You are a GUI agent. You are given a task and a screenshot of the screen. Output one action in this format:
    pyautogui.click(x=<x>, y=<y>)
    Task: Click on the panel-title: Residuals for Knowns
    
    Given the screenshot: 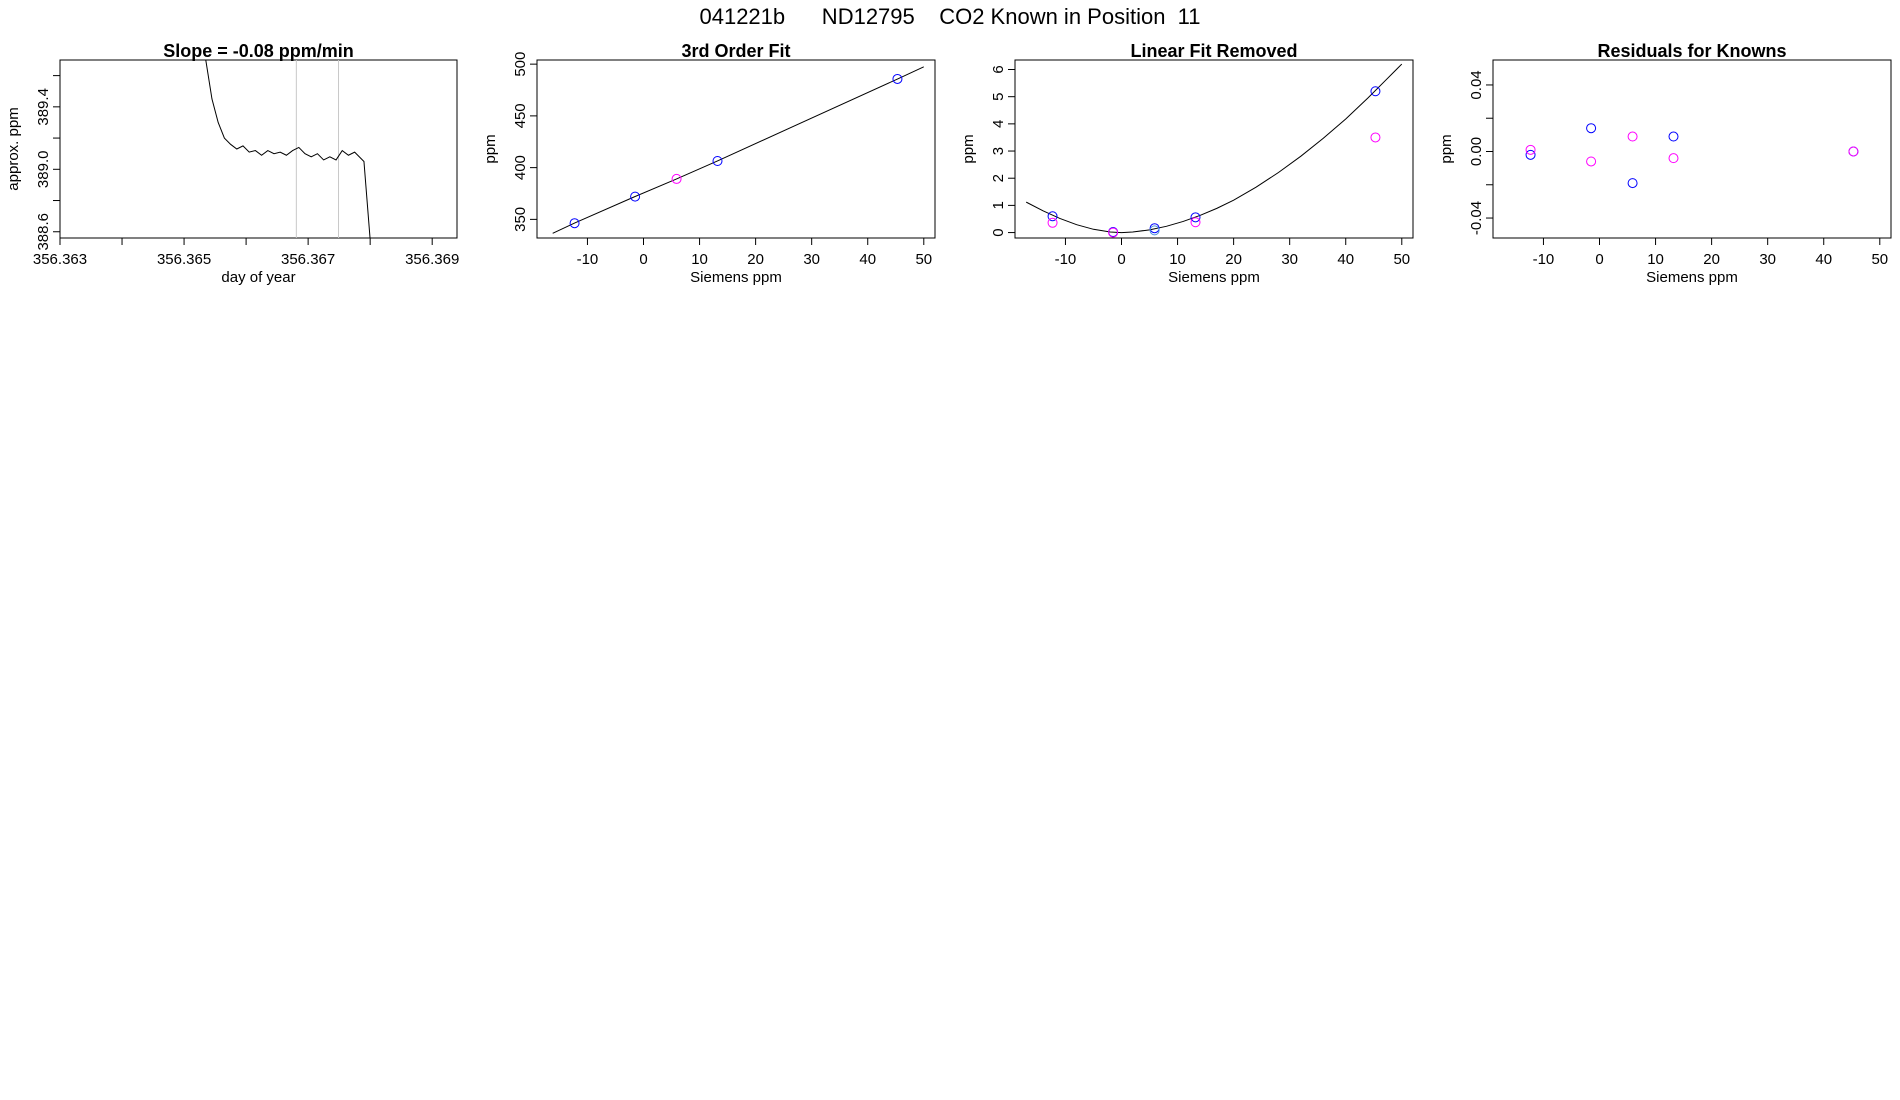 What is the action you would take?
    pyautogui.click(x=1691, y=51)
    